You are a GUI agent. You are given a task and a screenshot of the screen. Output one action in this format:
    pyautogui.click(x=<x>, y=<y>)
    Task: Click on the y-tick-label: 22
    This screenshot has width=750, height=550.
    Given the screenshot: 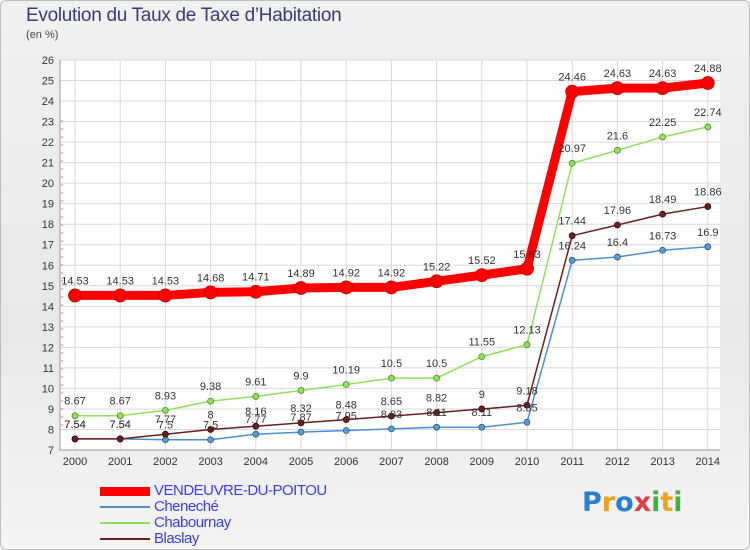 What is the action you would take?
    pyautogui.click(x=48, y=143)
    